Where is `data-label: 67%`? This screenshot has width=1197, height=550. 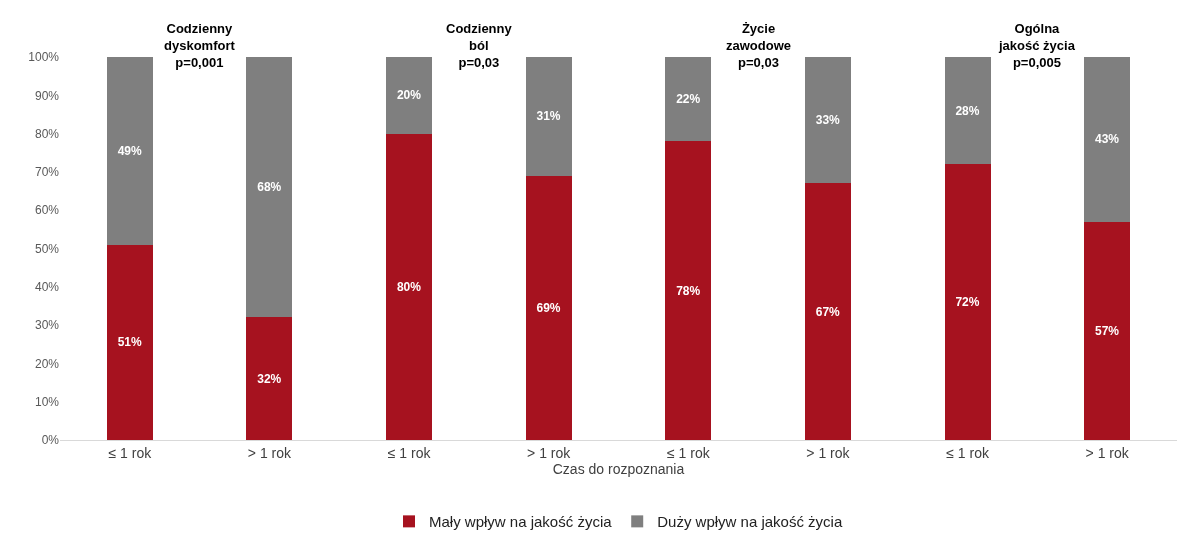 data-label: 67% is located at coordinates (828, 311).